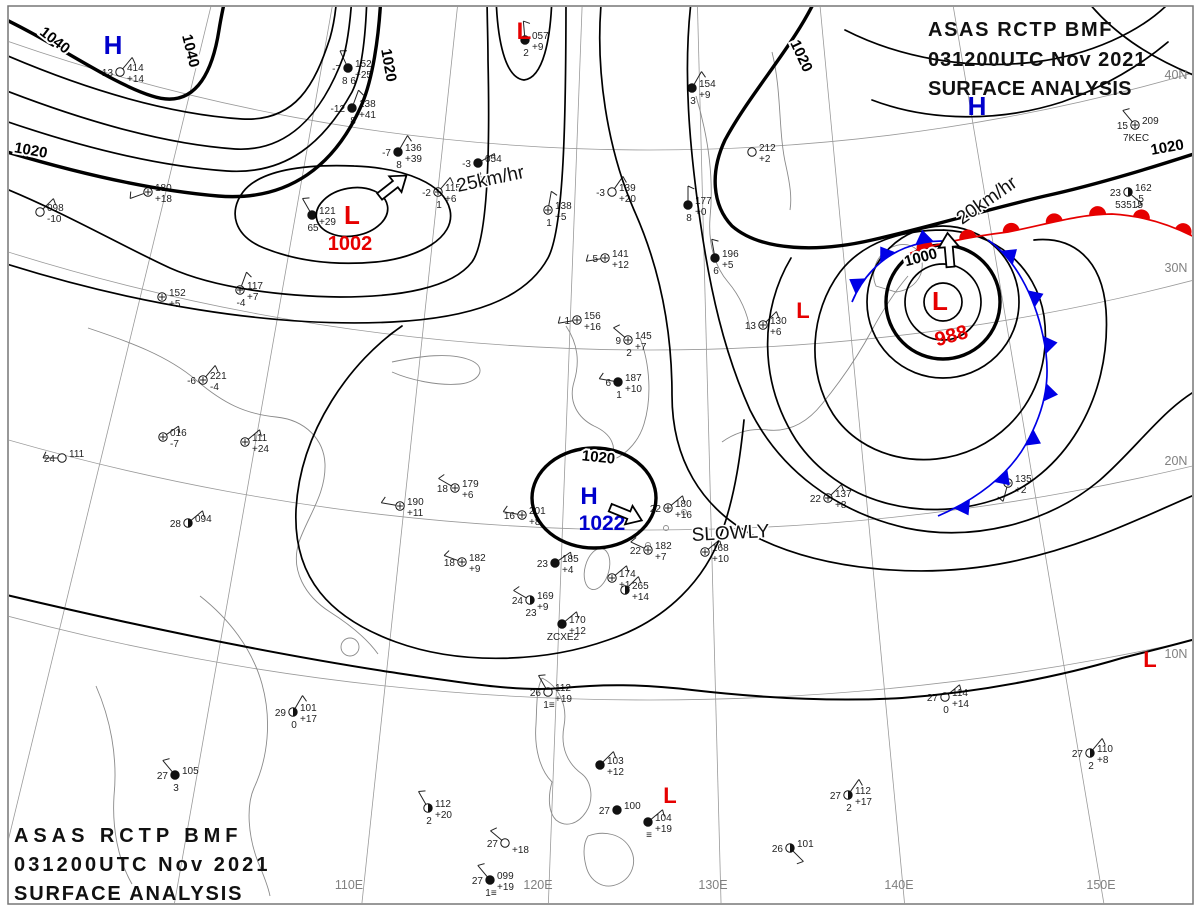 This screenshot has height=919, width=1200. I want to click on station-value: 112, so click(443, 804).